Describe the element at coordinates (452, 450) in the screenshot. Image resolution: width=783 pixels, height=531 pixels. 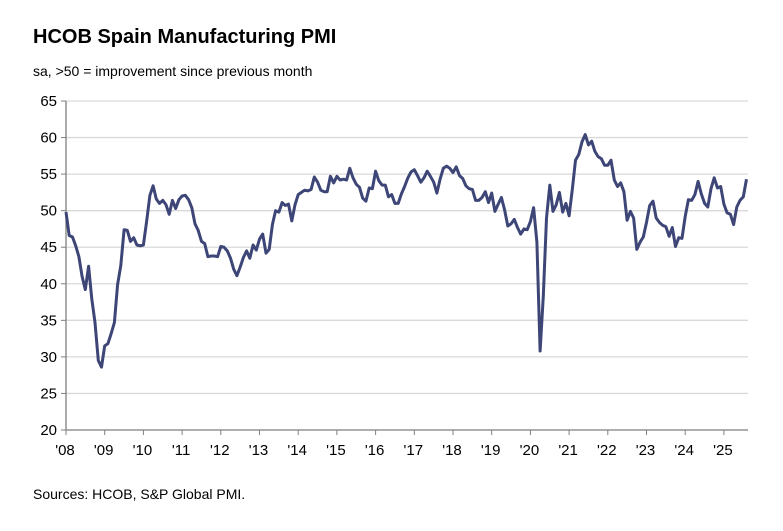
I see `x-tick-label: '18` at that location.